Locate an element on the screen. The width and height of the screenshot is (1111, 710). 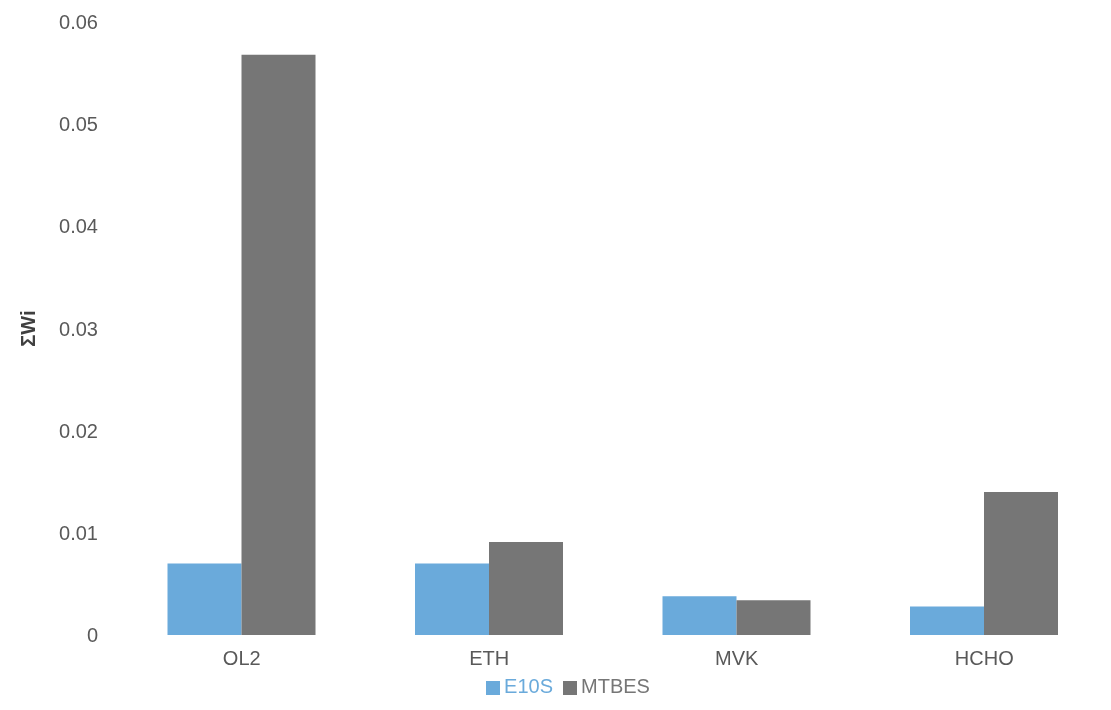
y-tick-label: 0.01 is located at coordinates (78, 532).